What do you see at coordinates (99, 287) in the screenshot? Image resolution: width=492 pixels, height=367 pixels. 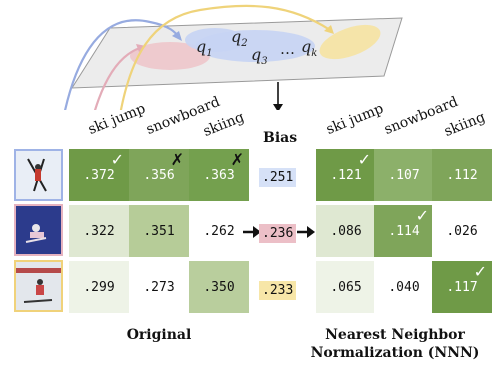 I see `original-cell-r3-c1: .299` at bounding box center [99, 287].